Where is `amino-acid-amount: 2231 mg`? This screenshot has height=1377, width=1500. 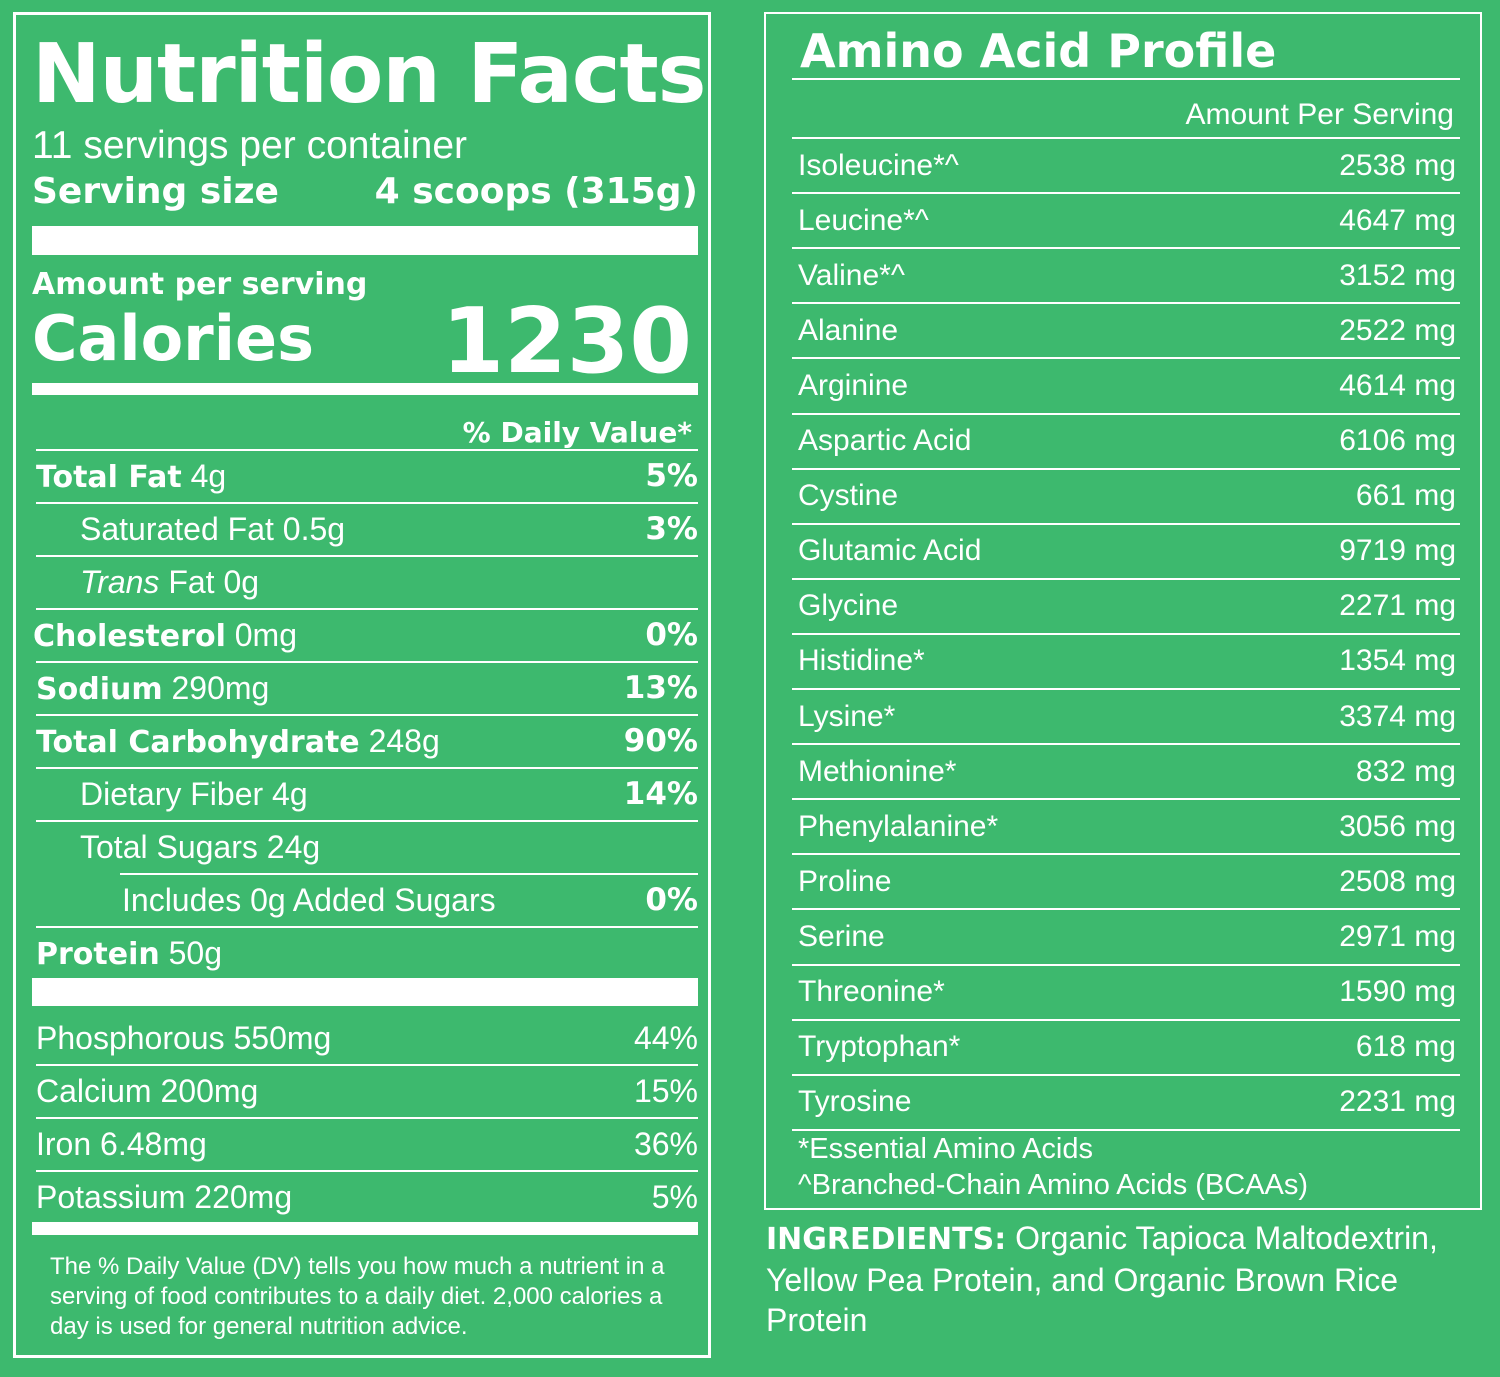
amino-acid-amount: 2231 mg is located at coordinates (1397, 1102).